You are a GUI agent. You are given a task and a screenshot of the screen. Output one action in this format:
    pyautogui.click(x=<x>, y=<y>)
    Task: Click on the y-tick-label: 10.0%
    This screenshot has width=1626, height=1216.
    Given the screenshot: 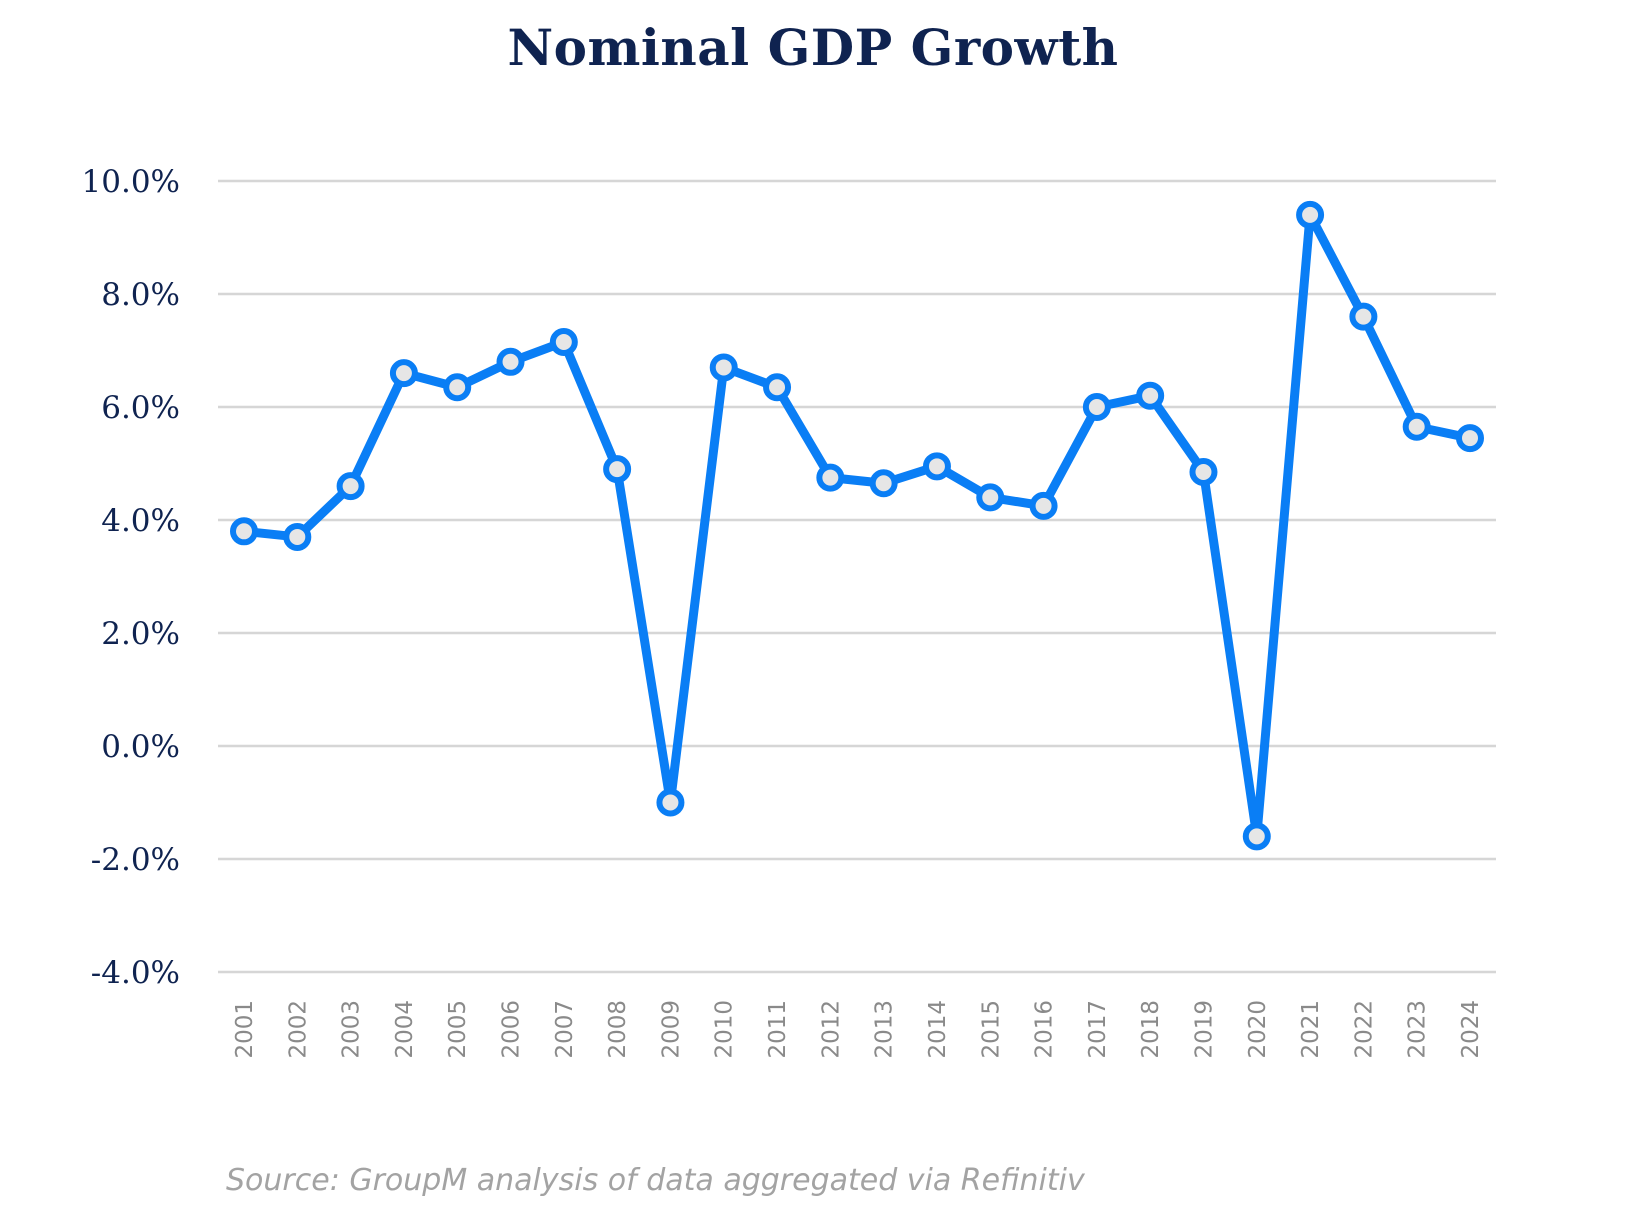 What is the action you would take?
    pyautogui.click(x=131, y=182)
    